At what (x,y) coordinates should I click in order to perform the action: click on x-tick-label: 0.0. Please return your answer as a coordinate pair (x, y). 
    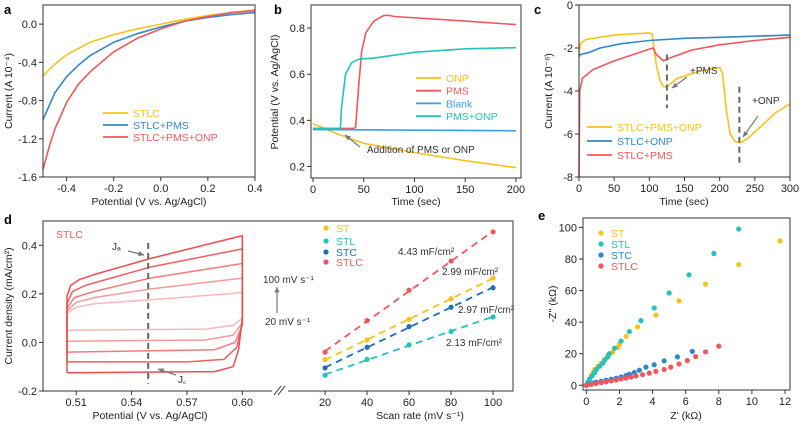
    Looking at the image, I should click on (160, 189).